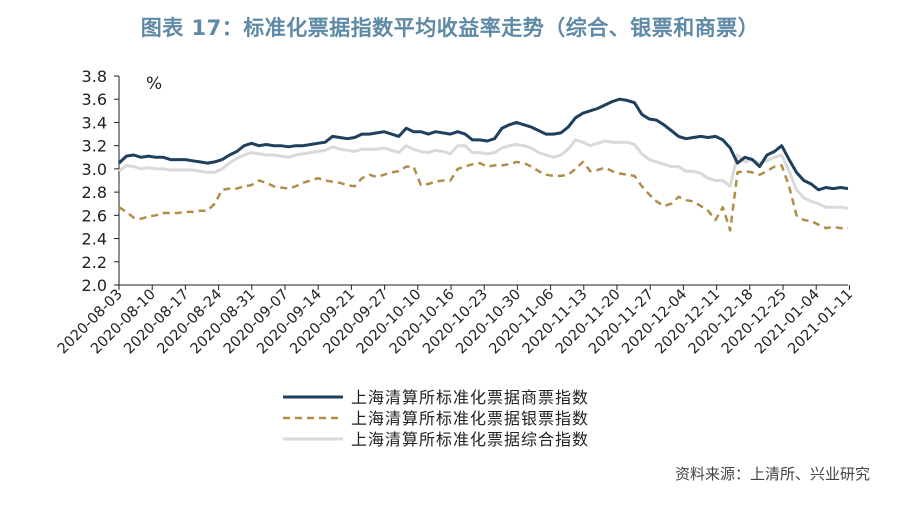  What do you see at coordinates (94, 239) in the screenshot?
I see `y-tick-label: 2.4` at bounding box center [94, 239].